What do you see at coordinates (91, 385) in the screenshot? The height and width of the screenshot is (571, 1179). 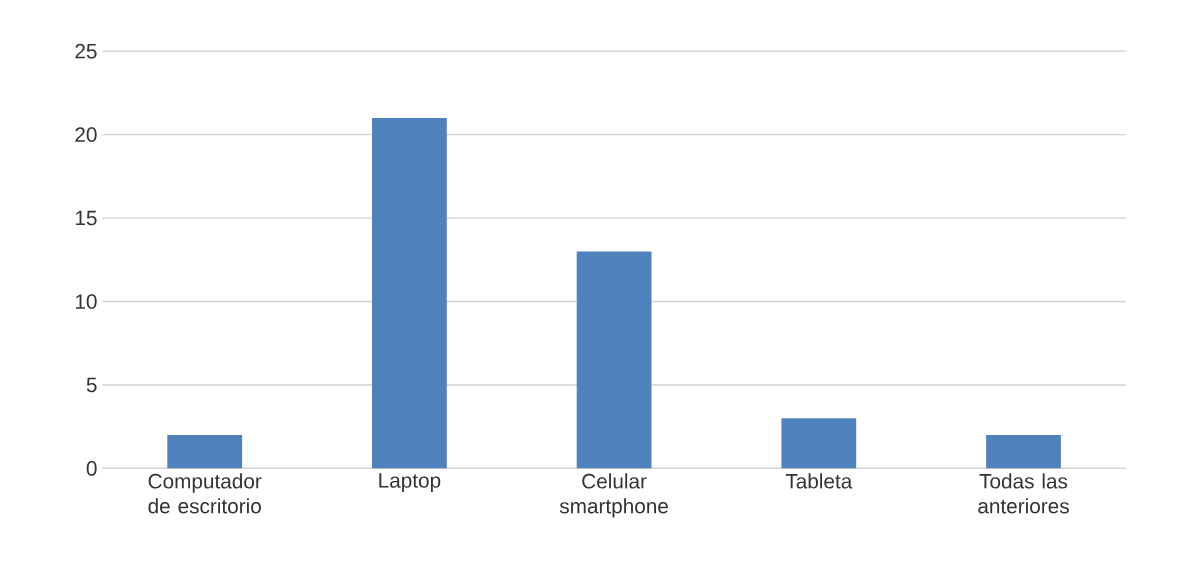 I see `y-tick-label: 5` at bounding box center [91, 385].